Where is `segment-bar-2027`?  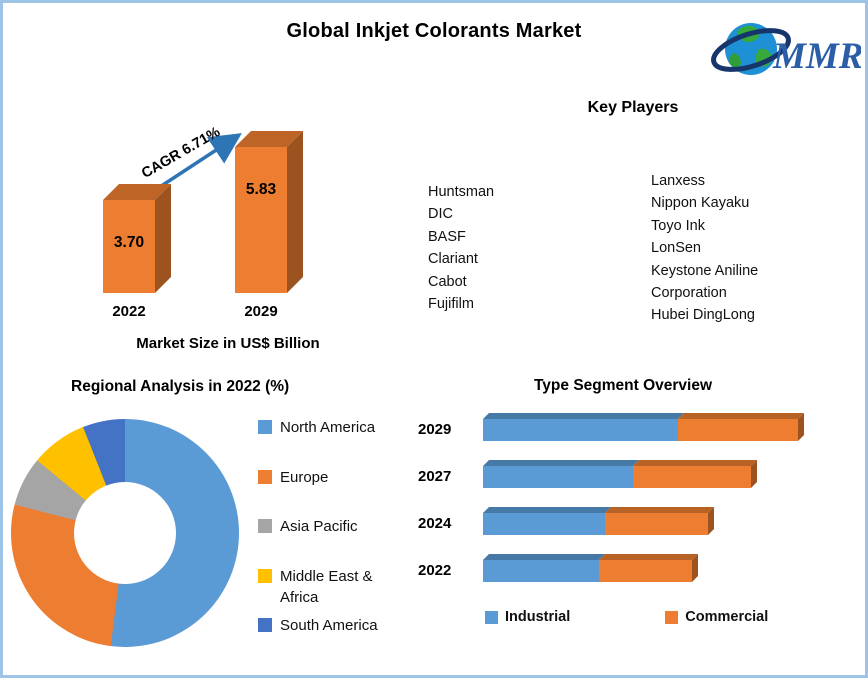
segment-bar-2027 is located at coordinates (620, 473).